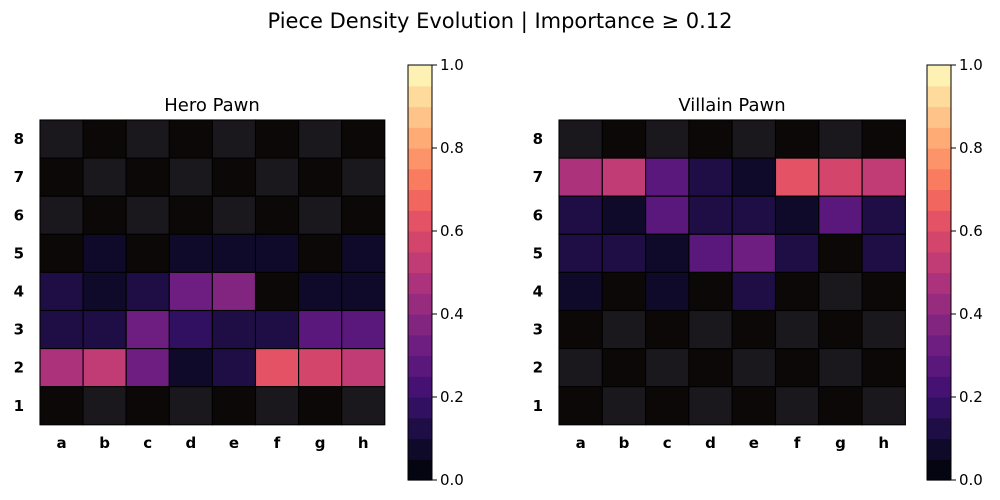 The width and height of the screenshot is (1000, 500). Describe the element at coordinates (277, 291) in the screenshot. I see `heatmap-cell-f4` at that location.